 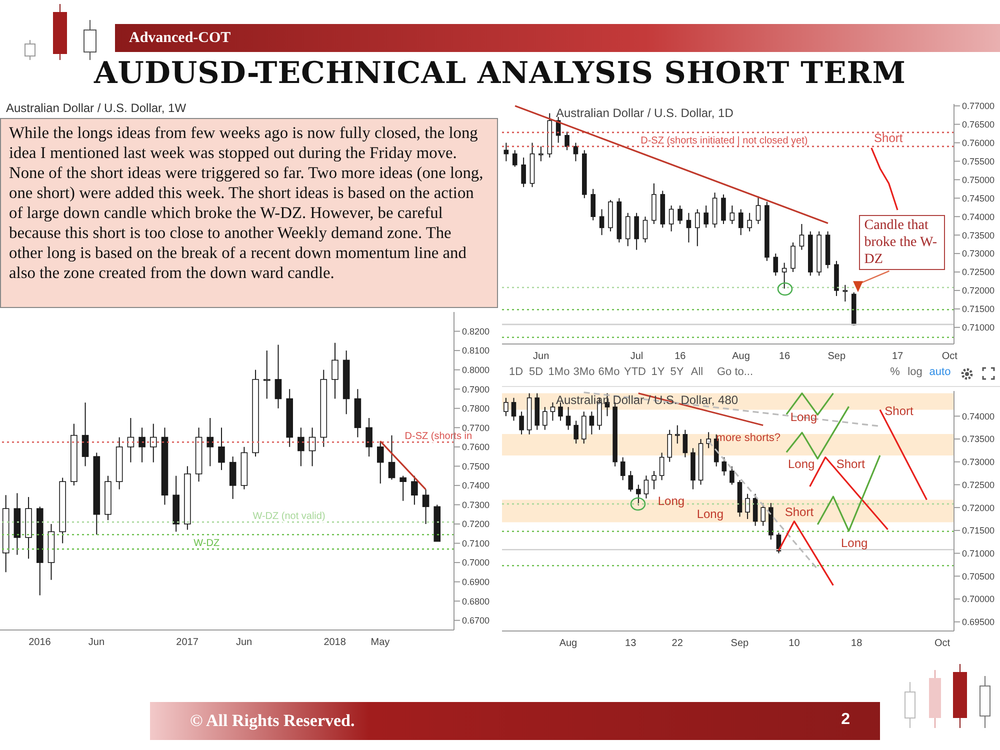 I want to click on y-tick-label: 0.8200, so click(x=476, y=331).